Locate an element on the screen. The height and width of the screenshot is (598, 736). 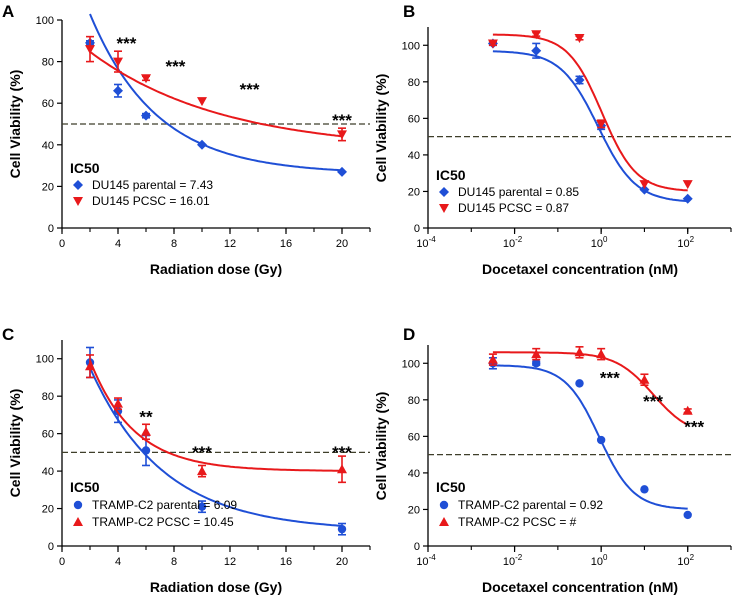
significance-label: ** is located at coordinates (146, 416).